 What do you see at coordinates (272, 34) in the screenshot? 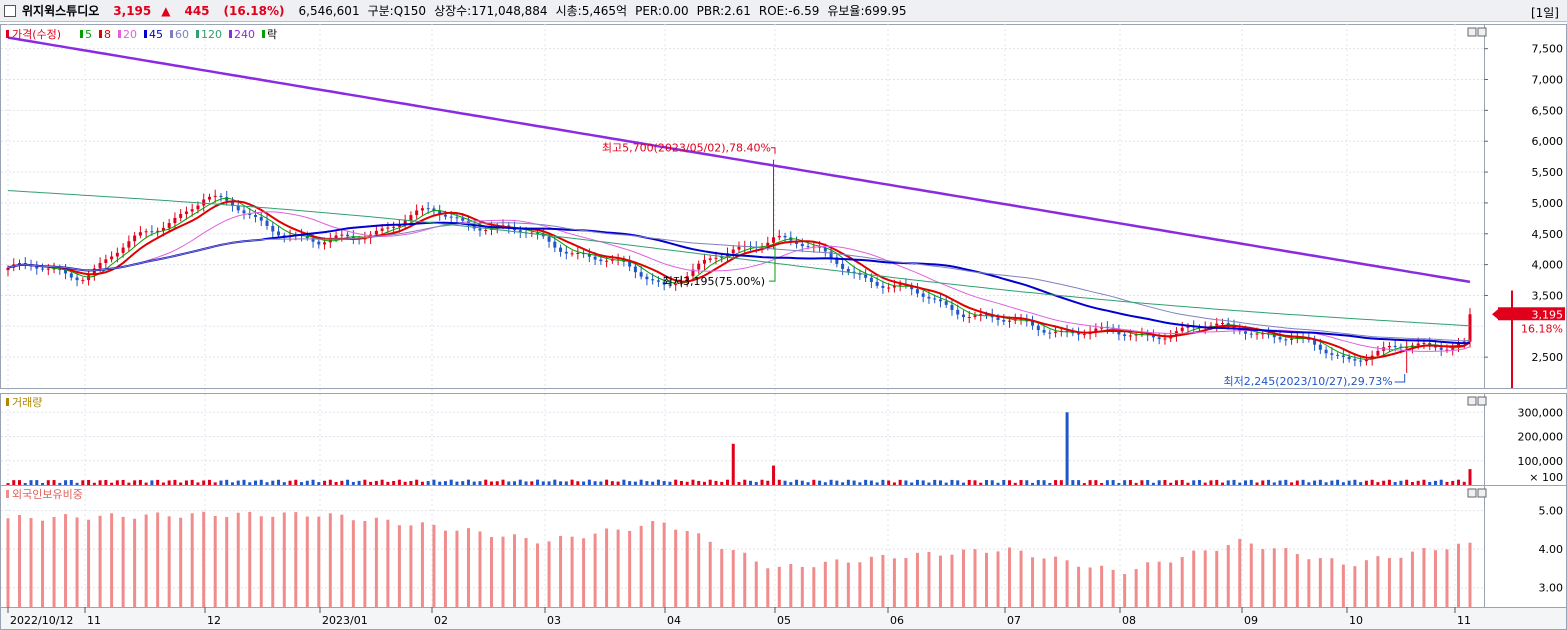
I see `ex-legend-label: 락` at bounding box center [272, 34].